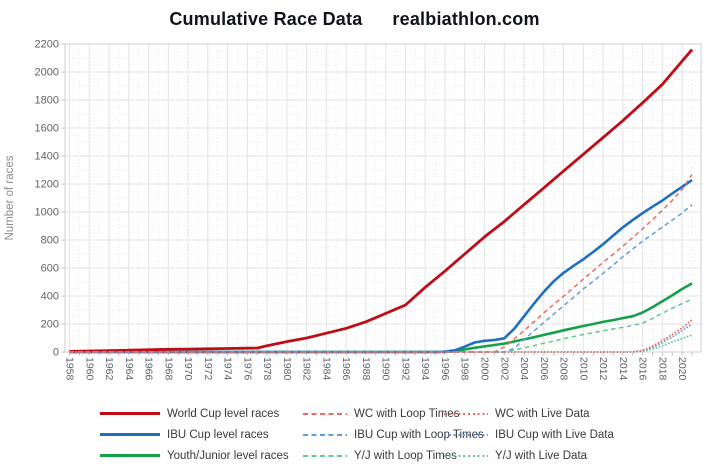 Image resolution: width=709 pixels, height=467 pixels. Describe the element at coordinates (149, 369) in the screenshot. I see `x-tick-label: 1966` at that location.